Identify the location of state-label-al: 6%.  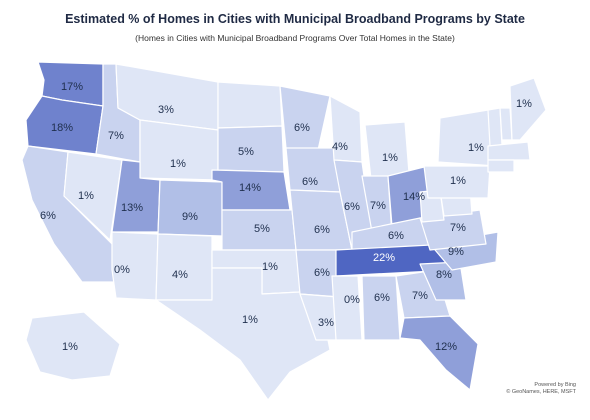
(382, 298).